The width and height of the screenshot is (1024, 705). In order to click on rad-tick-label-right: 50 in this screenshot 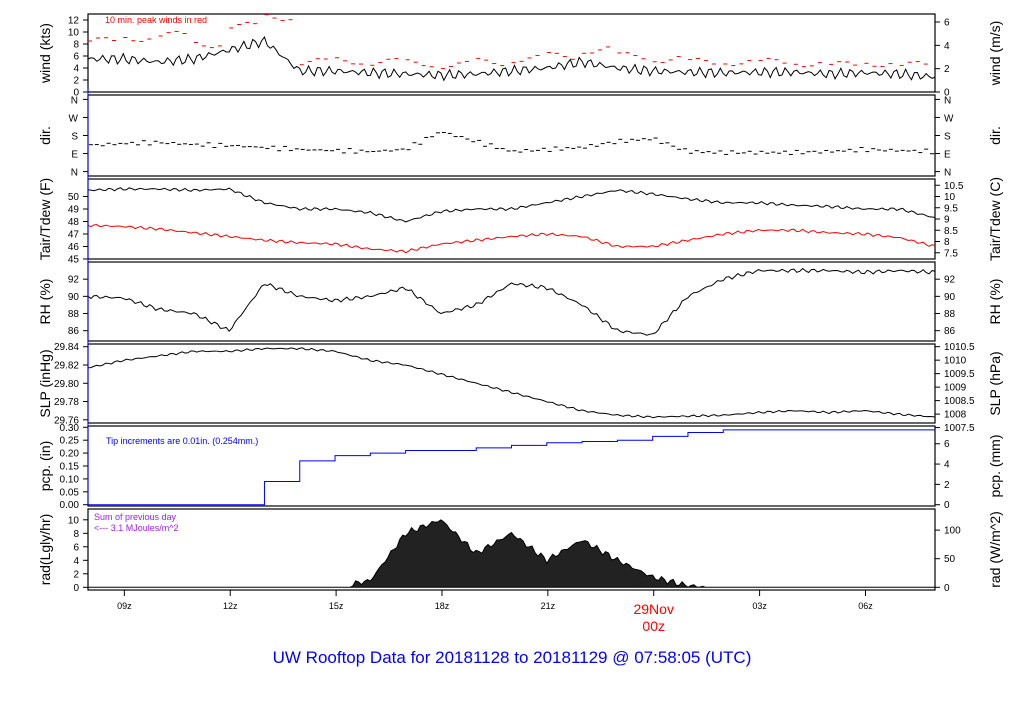, I will do `click(950, 559)`.